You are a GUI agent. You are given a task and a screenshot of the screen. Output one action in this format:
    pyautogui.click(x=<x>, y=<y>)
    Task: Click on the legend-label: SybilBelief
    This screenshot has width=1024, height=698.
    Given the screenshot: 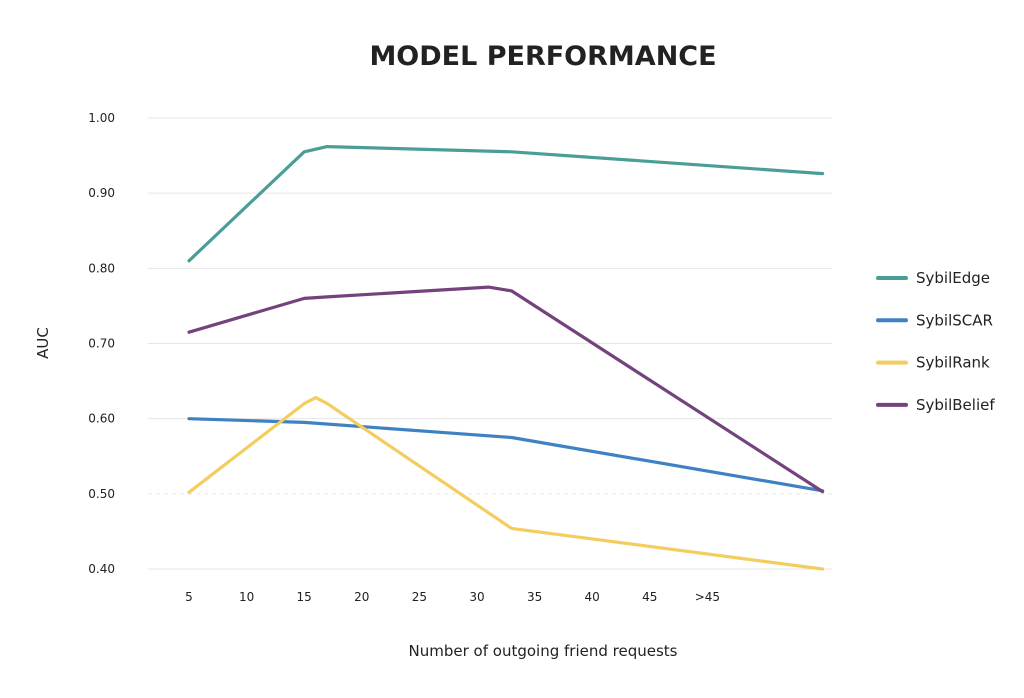 What is the action you would take?
    pyautogui.click(x=955, y=405)
    